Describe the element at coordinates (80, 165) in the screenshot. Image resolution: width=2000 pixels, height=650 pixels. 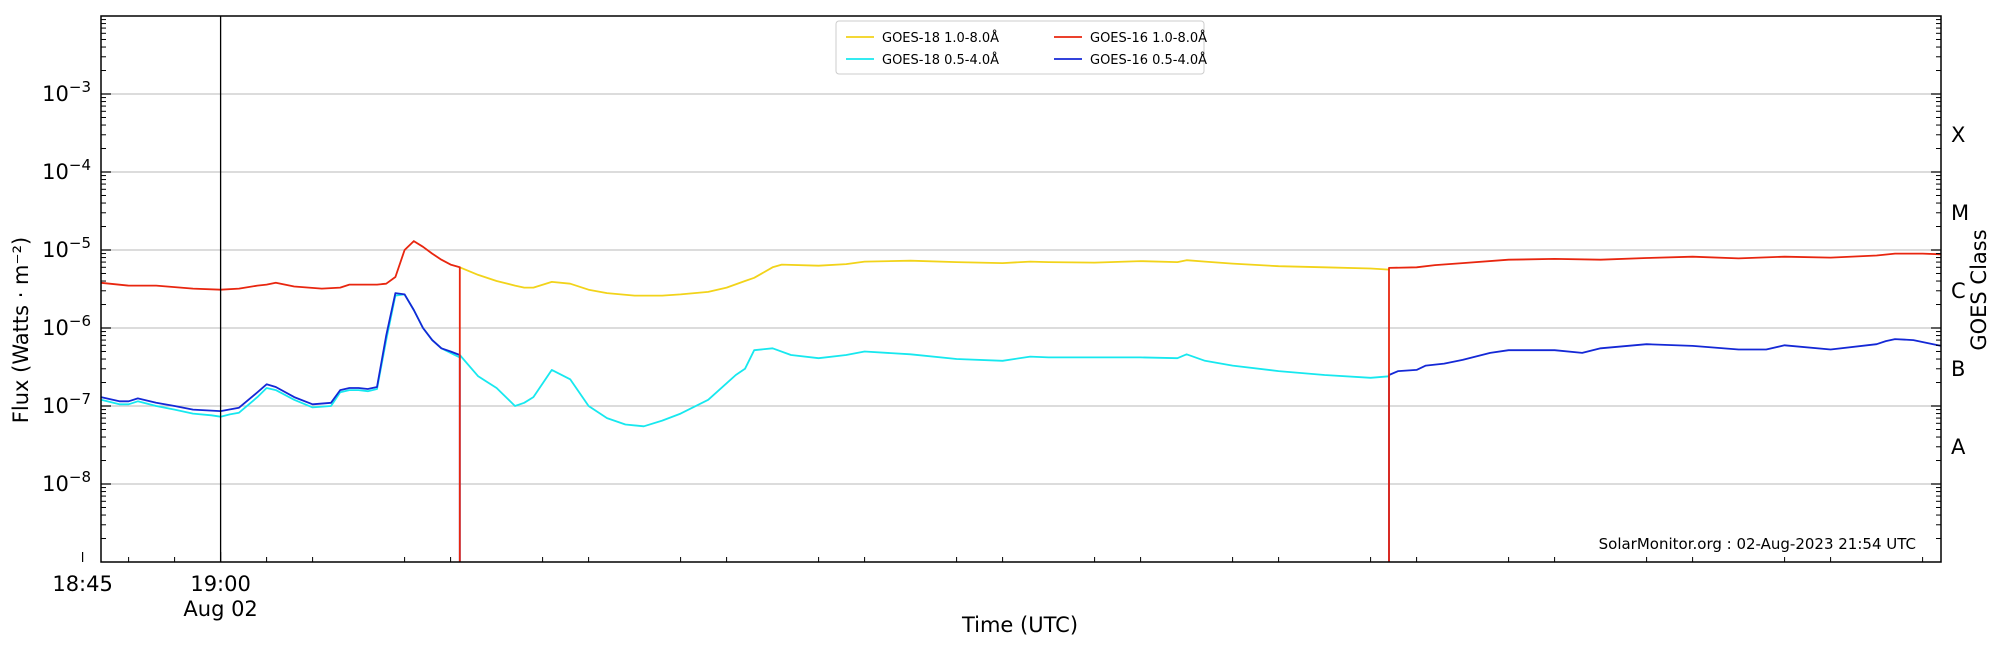
I see `y-tick-exponent: −4` at that location.